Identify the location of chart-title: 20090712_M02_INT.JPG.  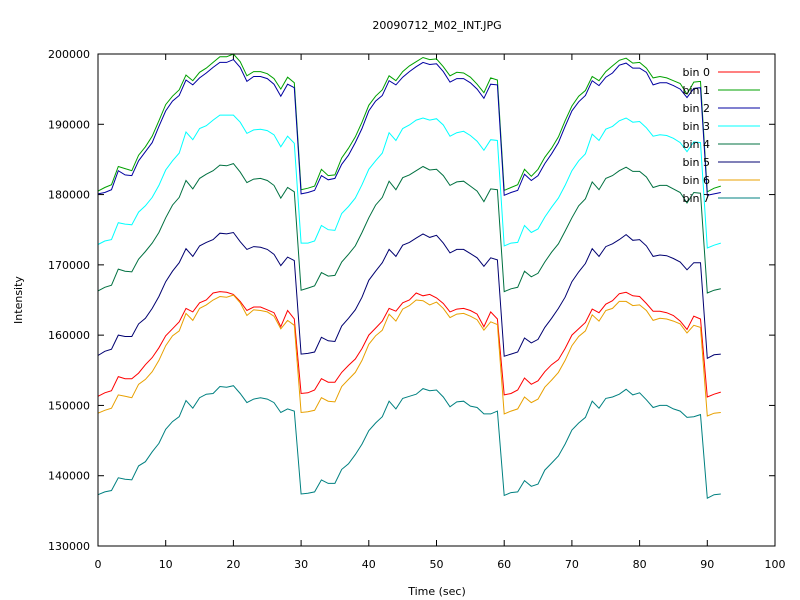
(436, 25).